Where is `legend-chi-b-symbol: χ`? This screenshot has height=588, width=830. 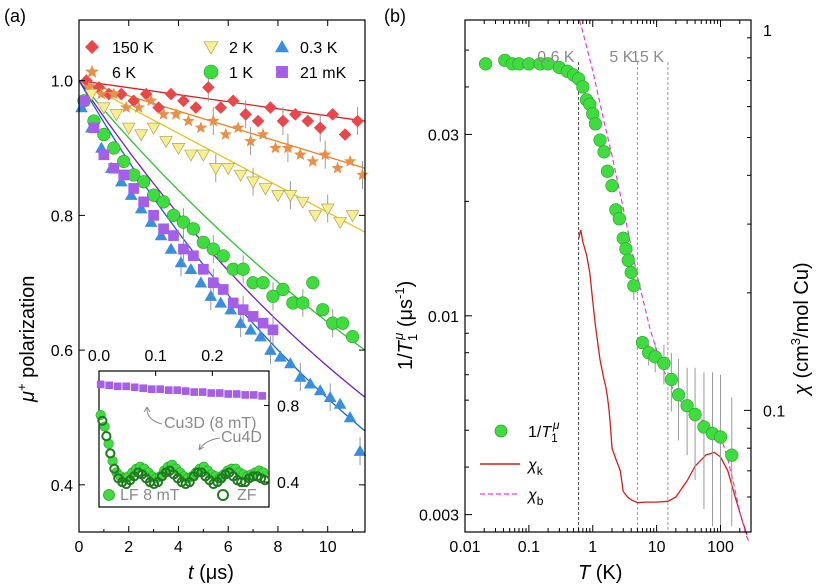
legend-chi-b-symbol: χ is located at coordinates (531, 495).